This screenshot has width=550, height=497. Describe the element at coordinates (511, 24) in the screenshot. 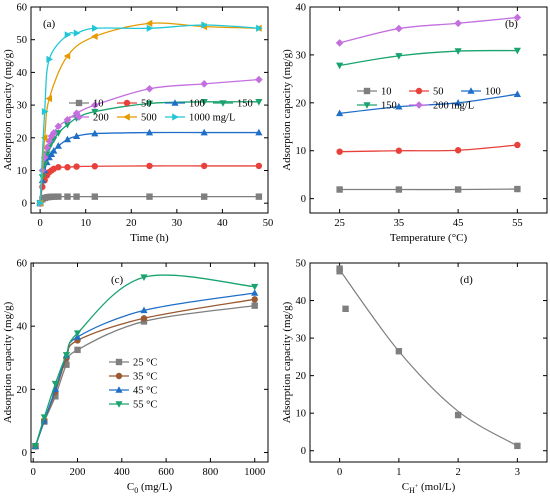

I see `panel-label: (b)` at that location.